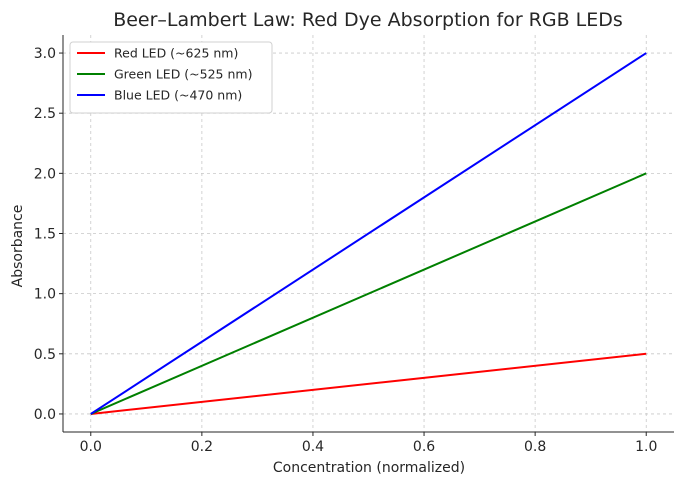  What do you see at coordinates (45, 54) in the screenshot?
I see `y-tick-label: 3.0` at bounding box center [45, 54].